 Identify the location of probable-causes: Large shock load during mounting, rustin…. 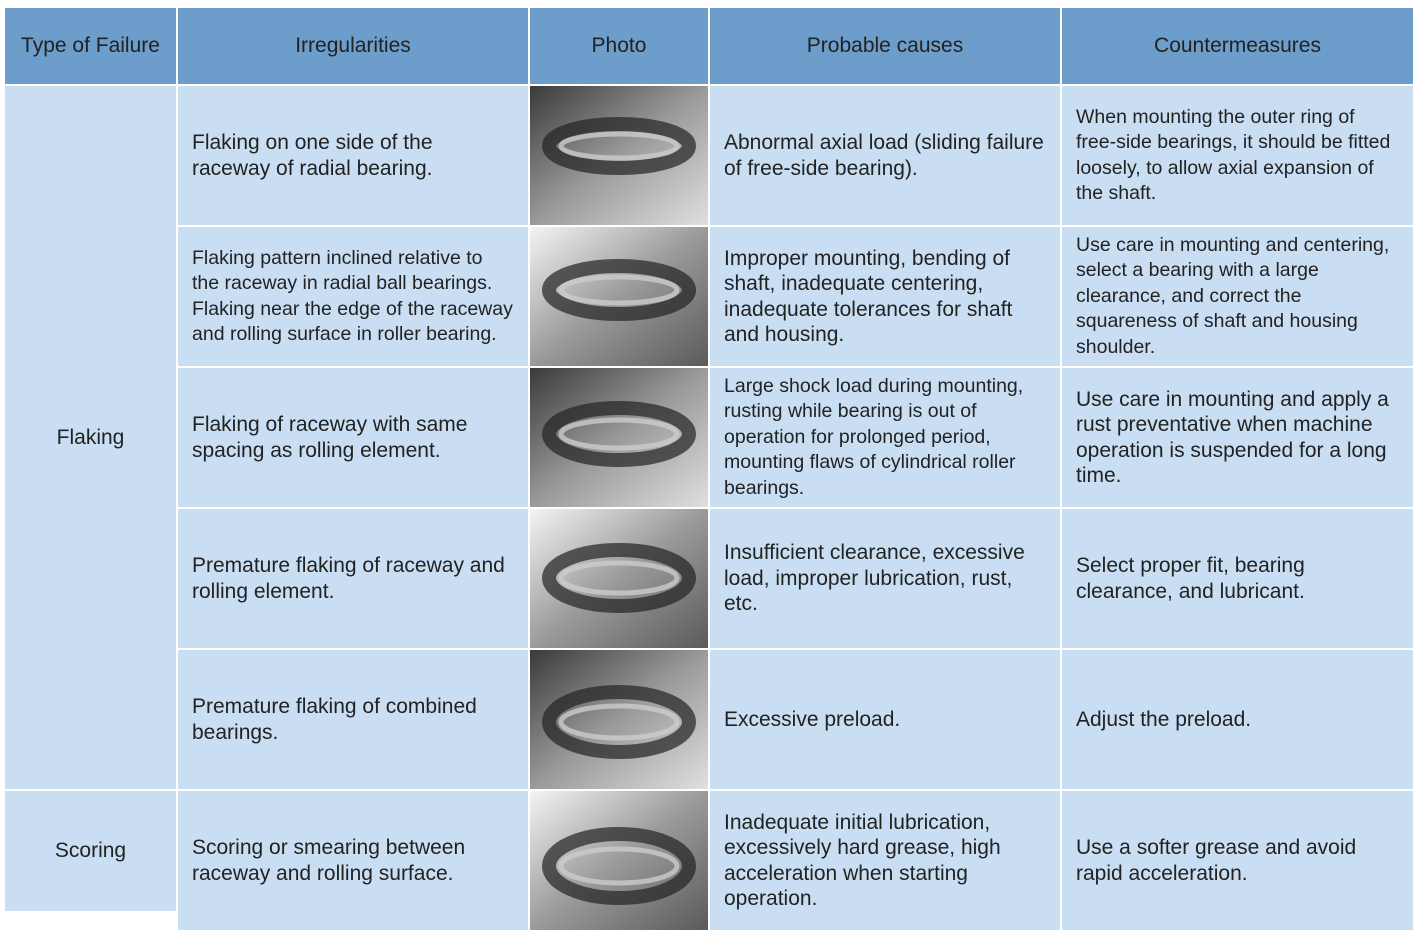
(885, 437).